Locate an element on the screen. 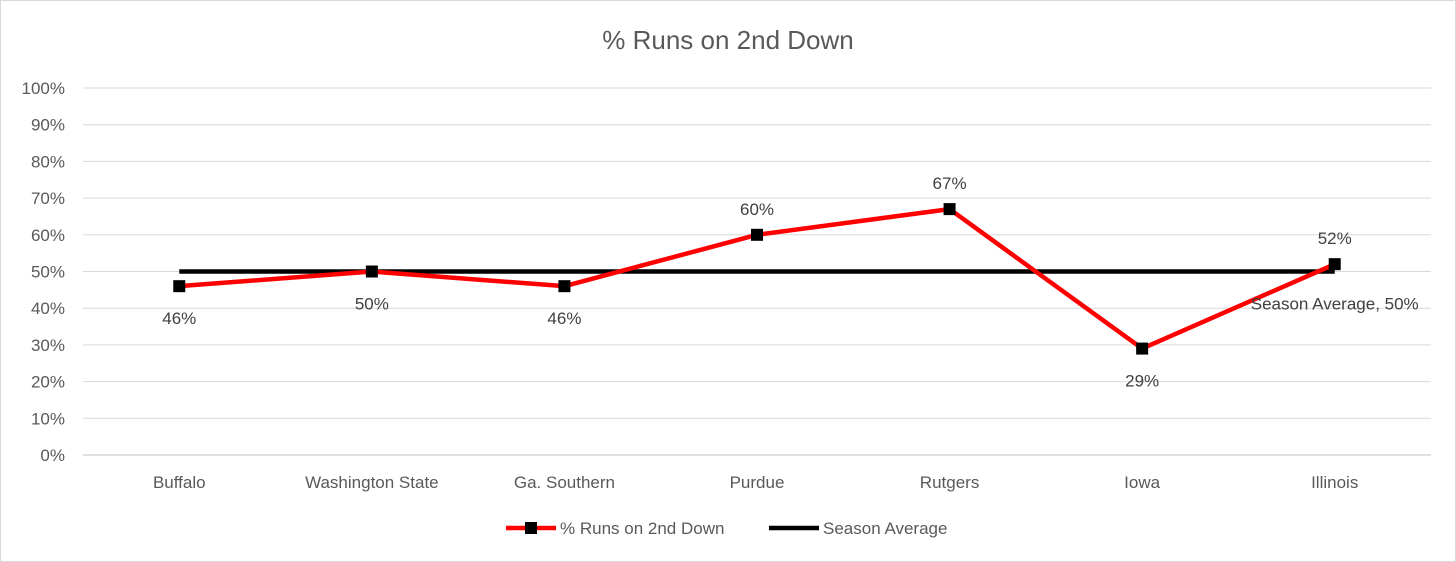 Image resolution: width=1456 pixels, height=562 pixels. data-point-ga-southern is located at coordinates (564, 286).